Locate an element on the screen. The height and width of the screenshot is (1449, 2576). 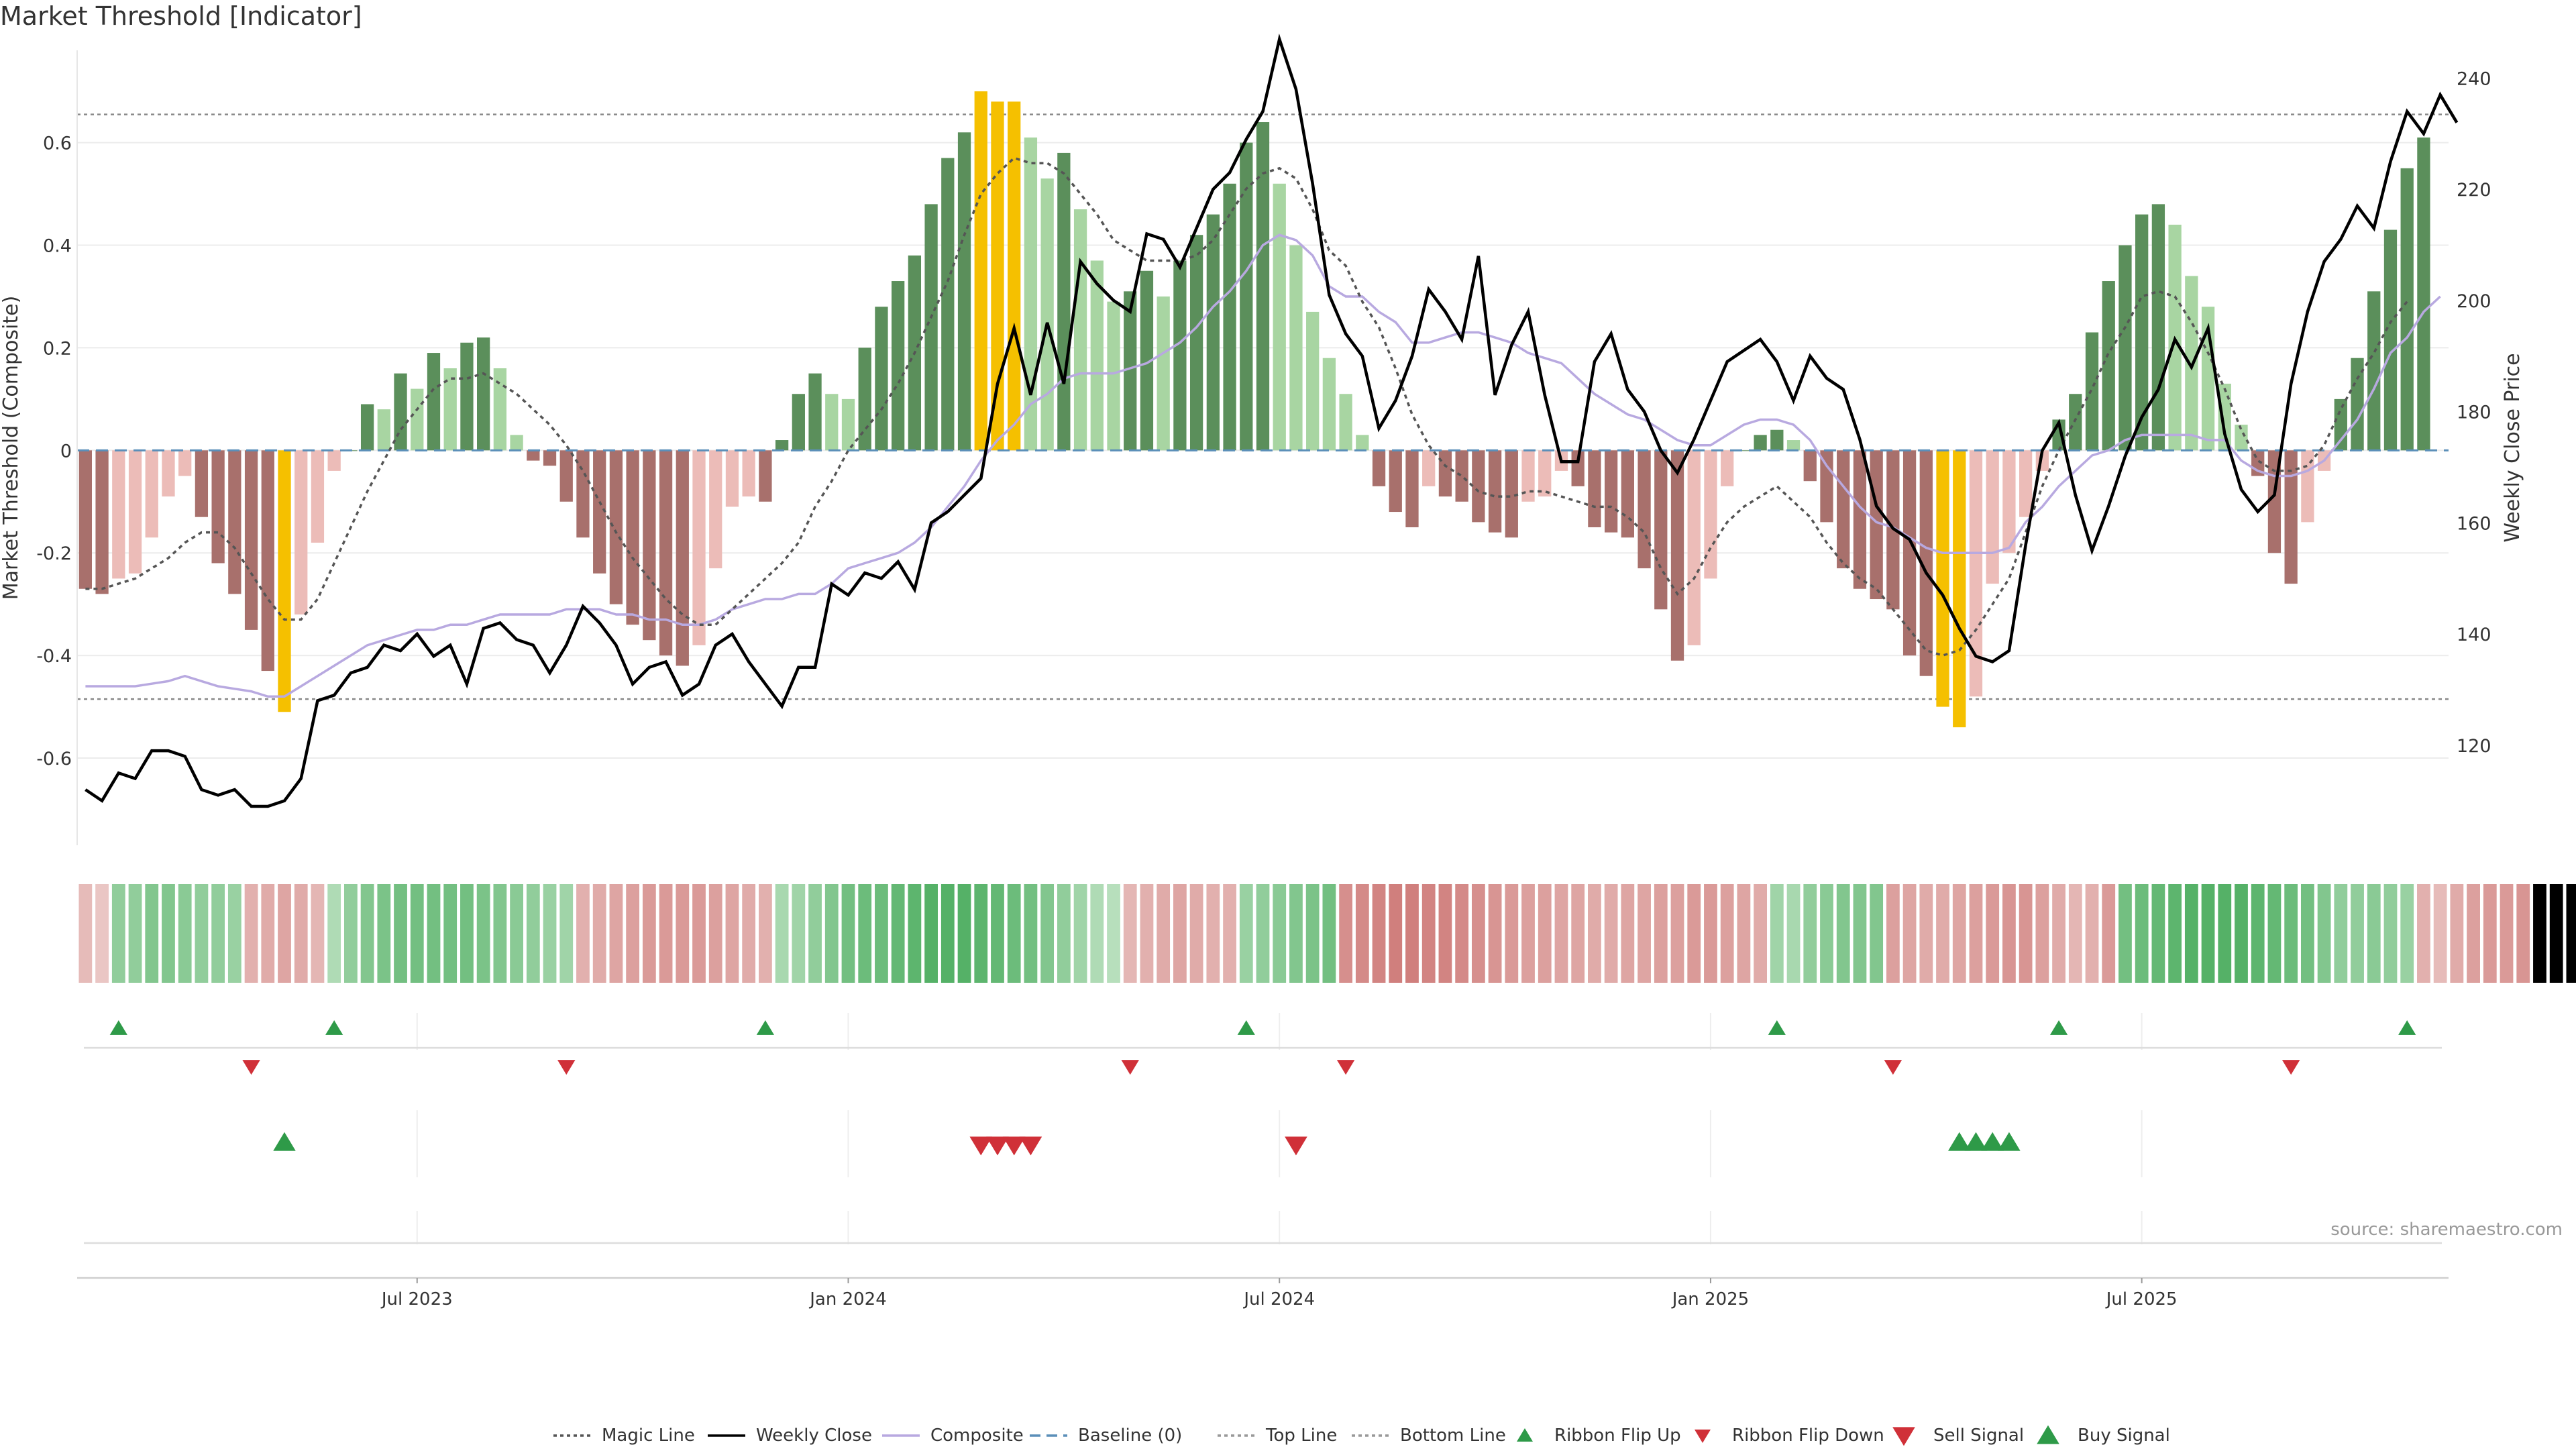
left-axis-label: Market Threshold (Composite) is located at coordinates (11, 448).